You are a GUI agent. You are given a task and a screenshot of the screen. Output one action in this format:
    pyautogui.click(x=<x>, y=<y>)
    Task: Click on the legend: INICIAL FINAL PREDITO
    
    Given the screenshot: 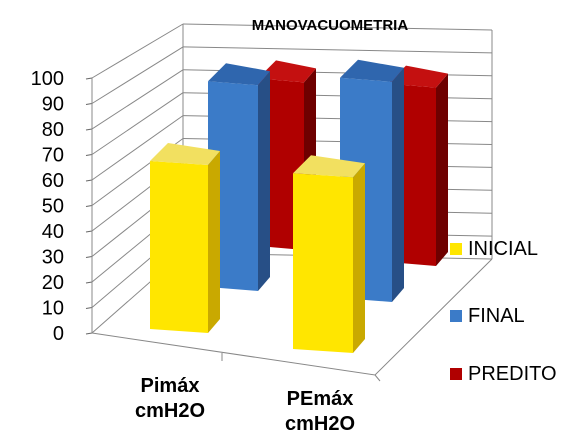 What is the action you would take?
    pyautogui.click(x=503, y=311)
    